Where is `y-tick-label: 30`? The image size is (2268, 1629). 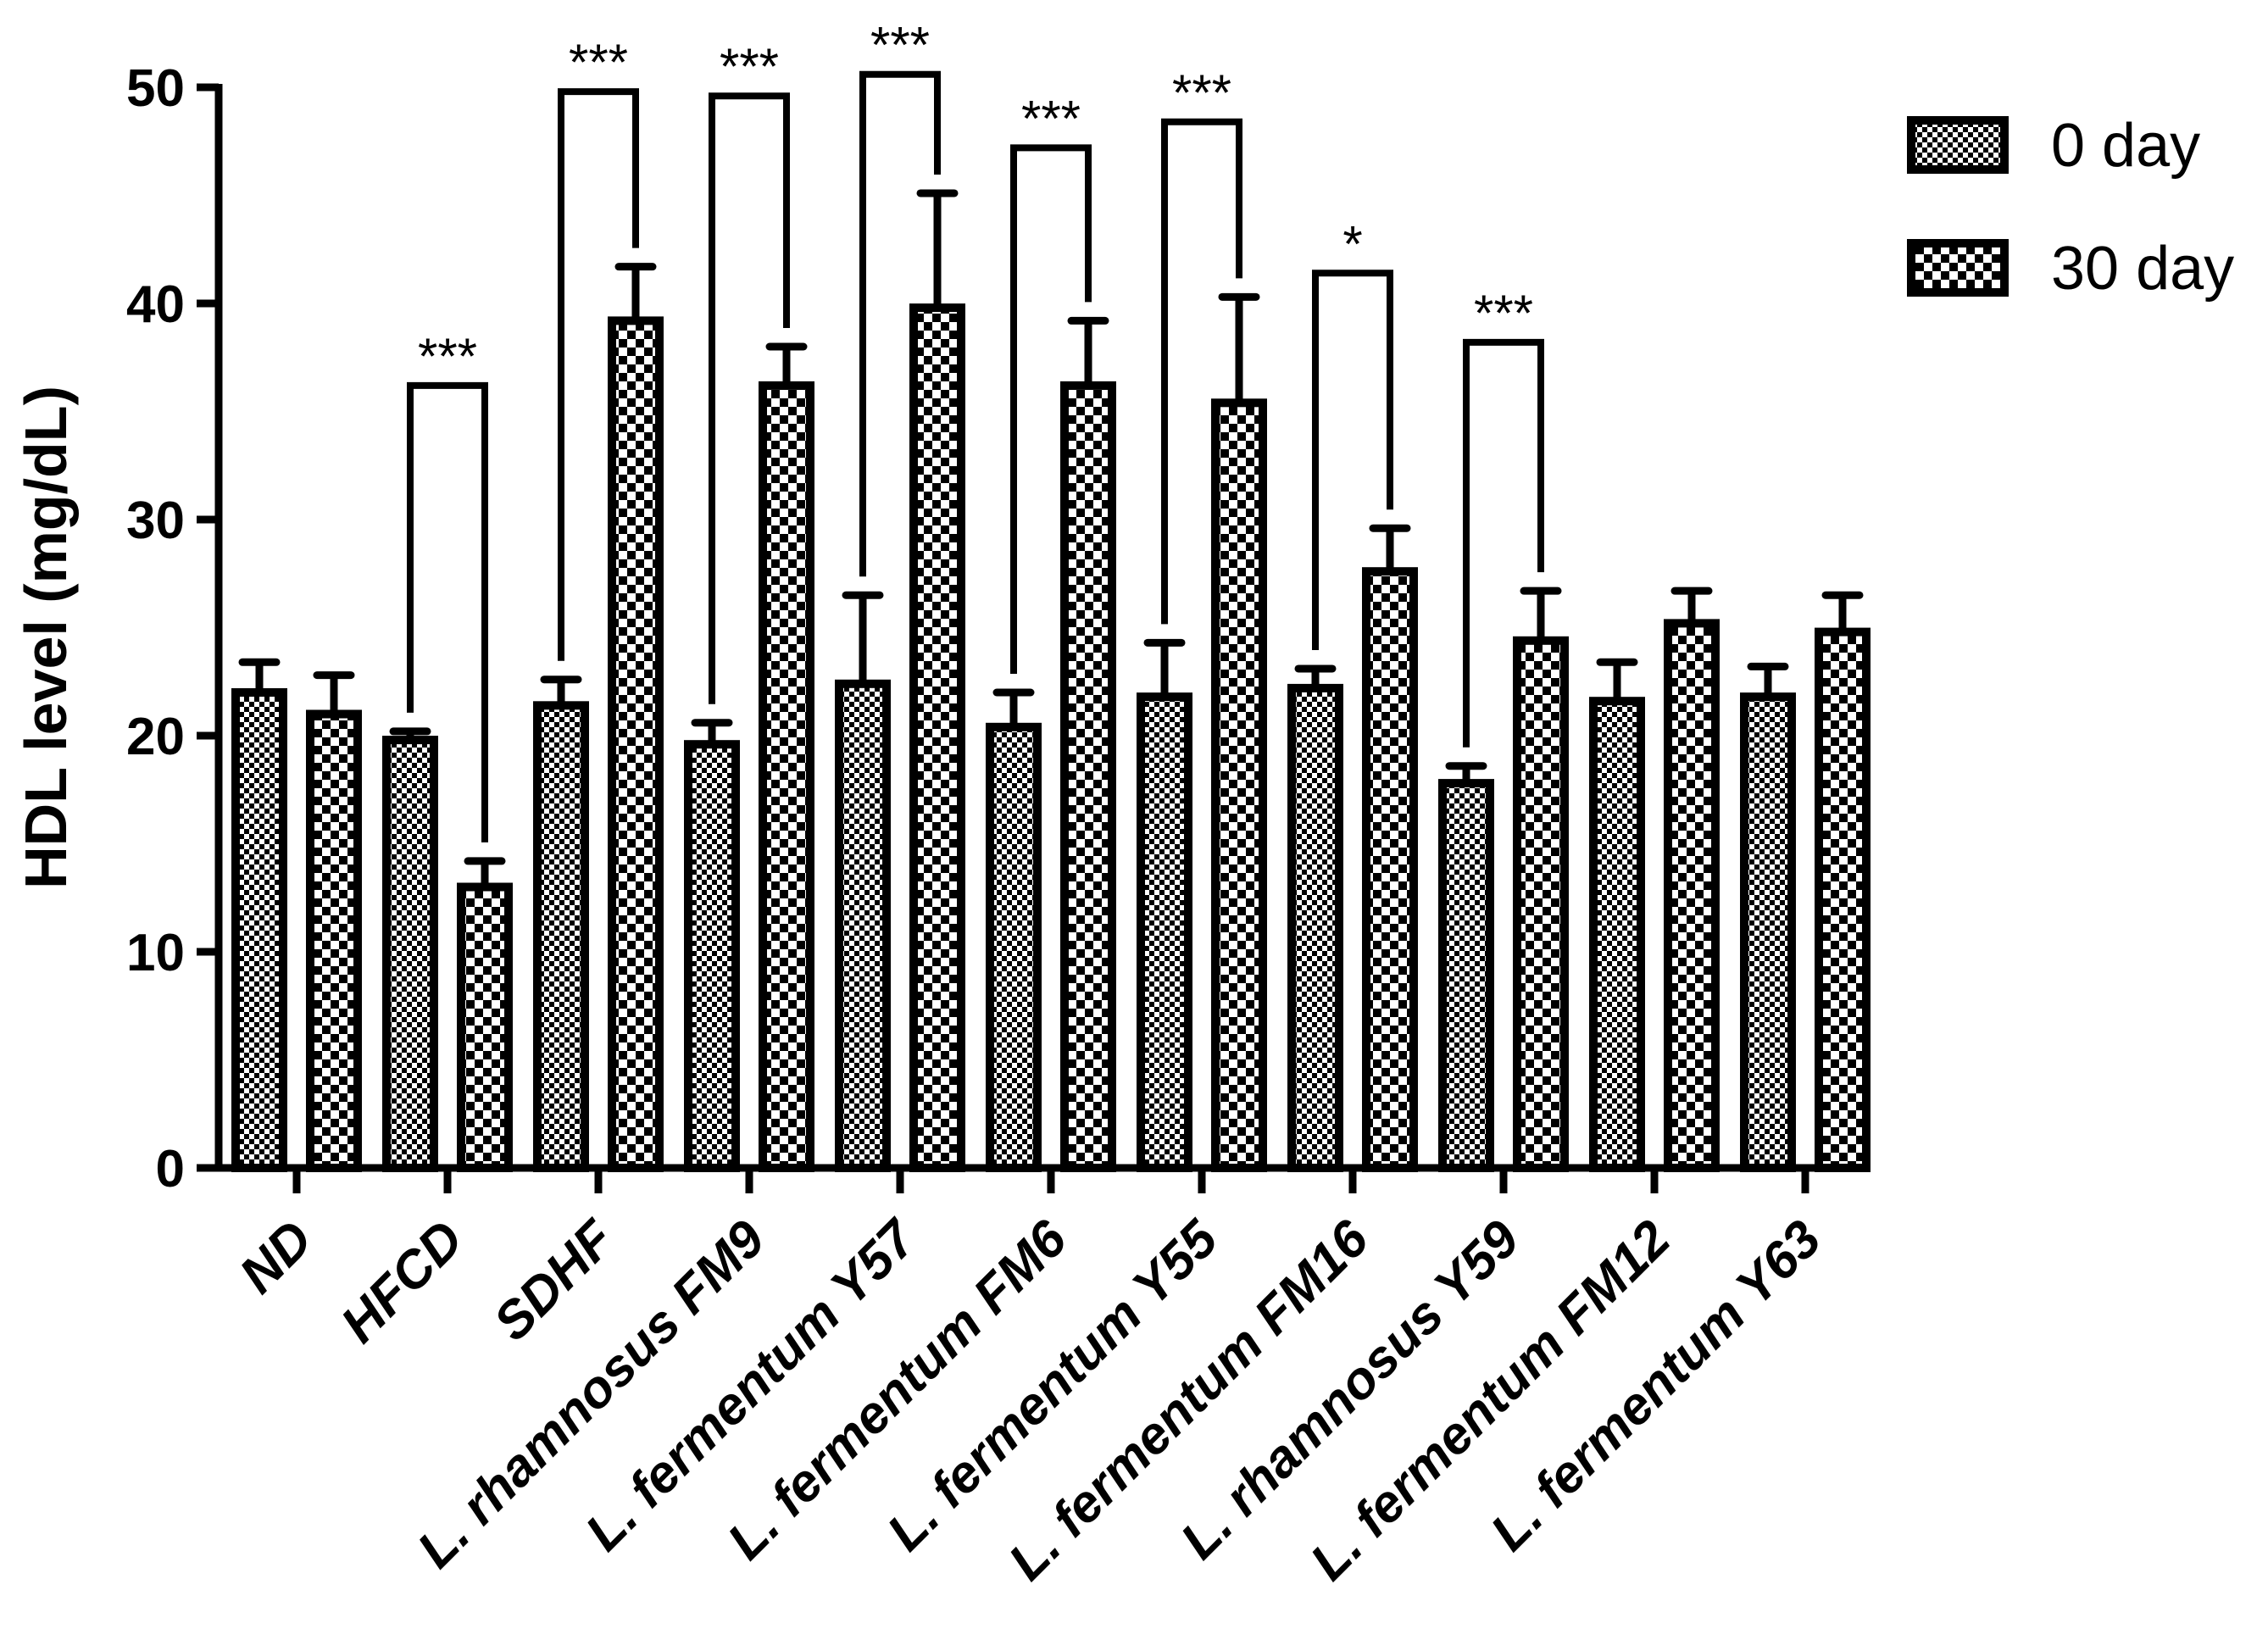
y-tick-label: 30 is located at coordinates (155, 521).